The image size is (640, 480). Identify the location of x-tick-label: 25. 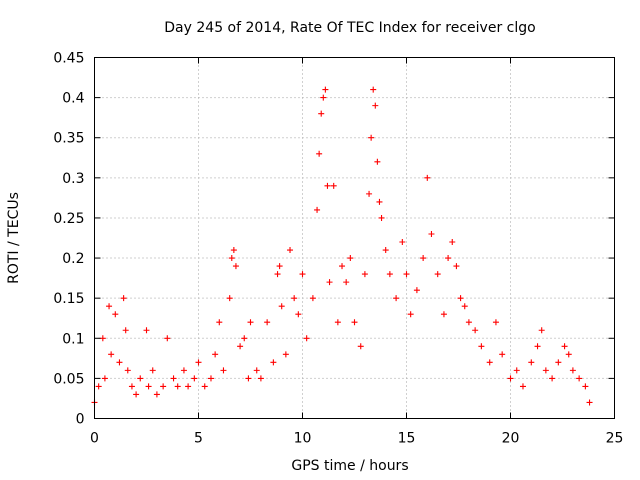
(615, 439).